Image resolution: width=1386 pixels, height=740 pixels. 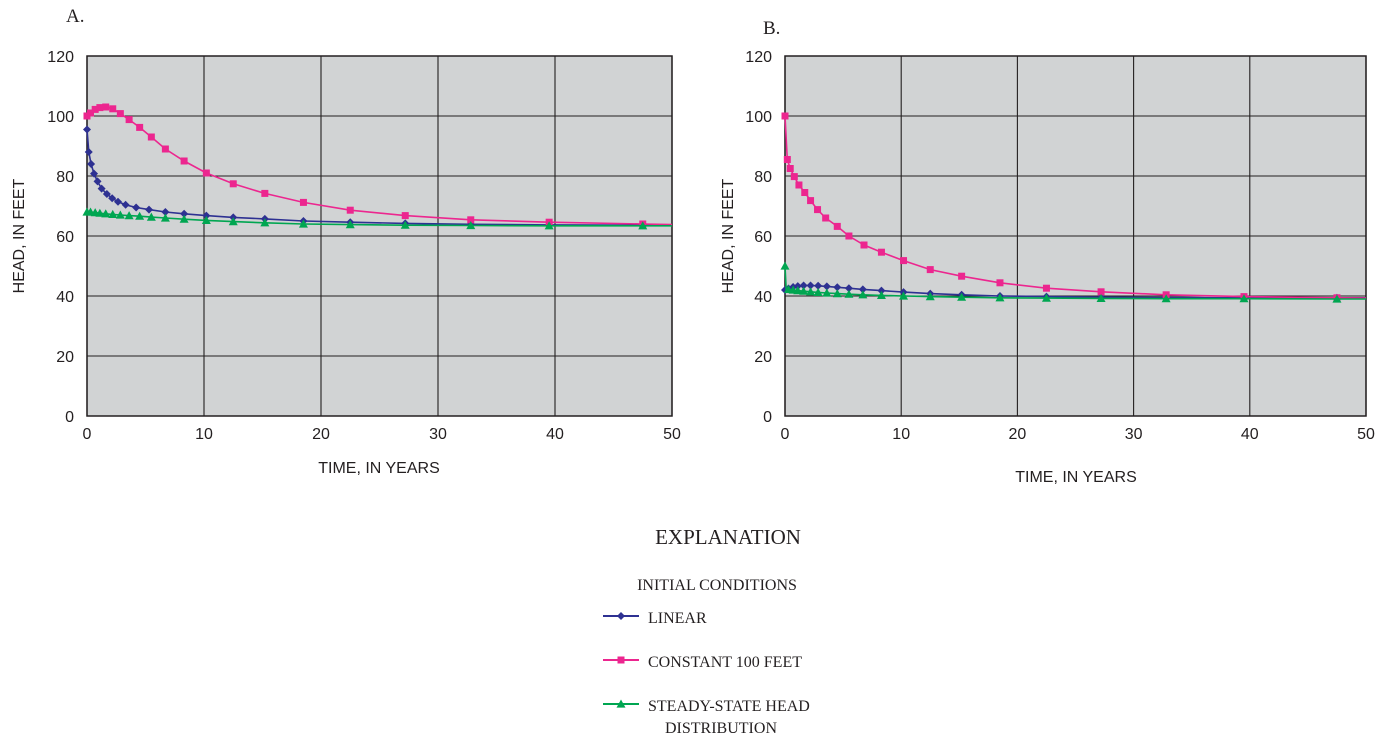 What do you see at coordinates (321, 434) in the screenshot?
I see `x-tick-label-a: 20` at bounding box center [321, 434].